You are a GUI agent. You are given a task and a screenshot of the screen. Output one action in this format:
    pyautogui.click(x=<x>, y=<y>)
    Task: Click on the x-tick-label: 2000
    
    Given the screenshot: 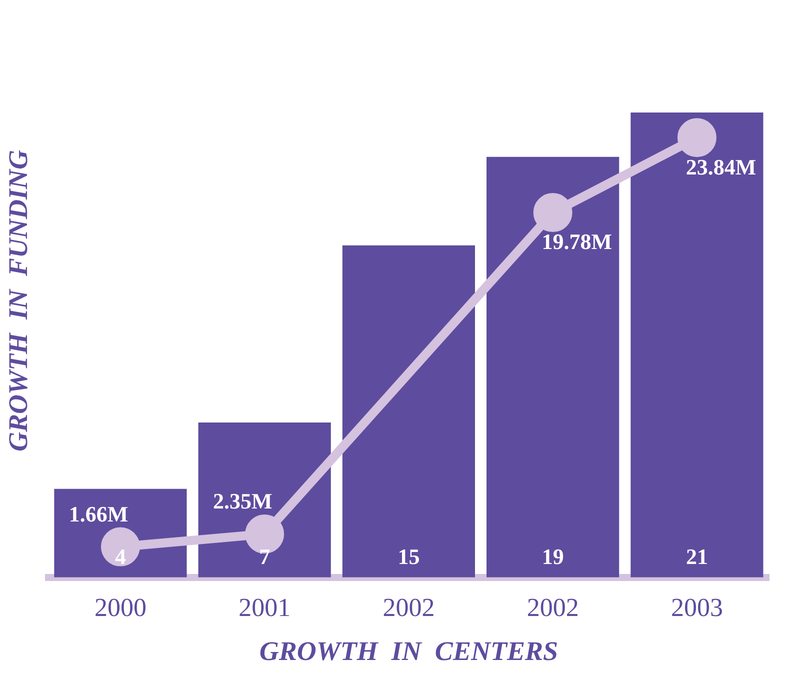 What is the action you would take?
    pyautogui.click(x=120, y=607)
    